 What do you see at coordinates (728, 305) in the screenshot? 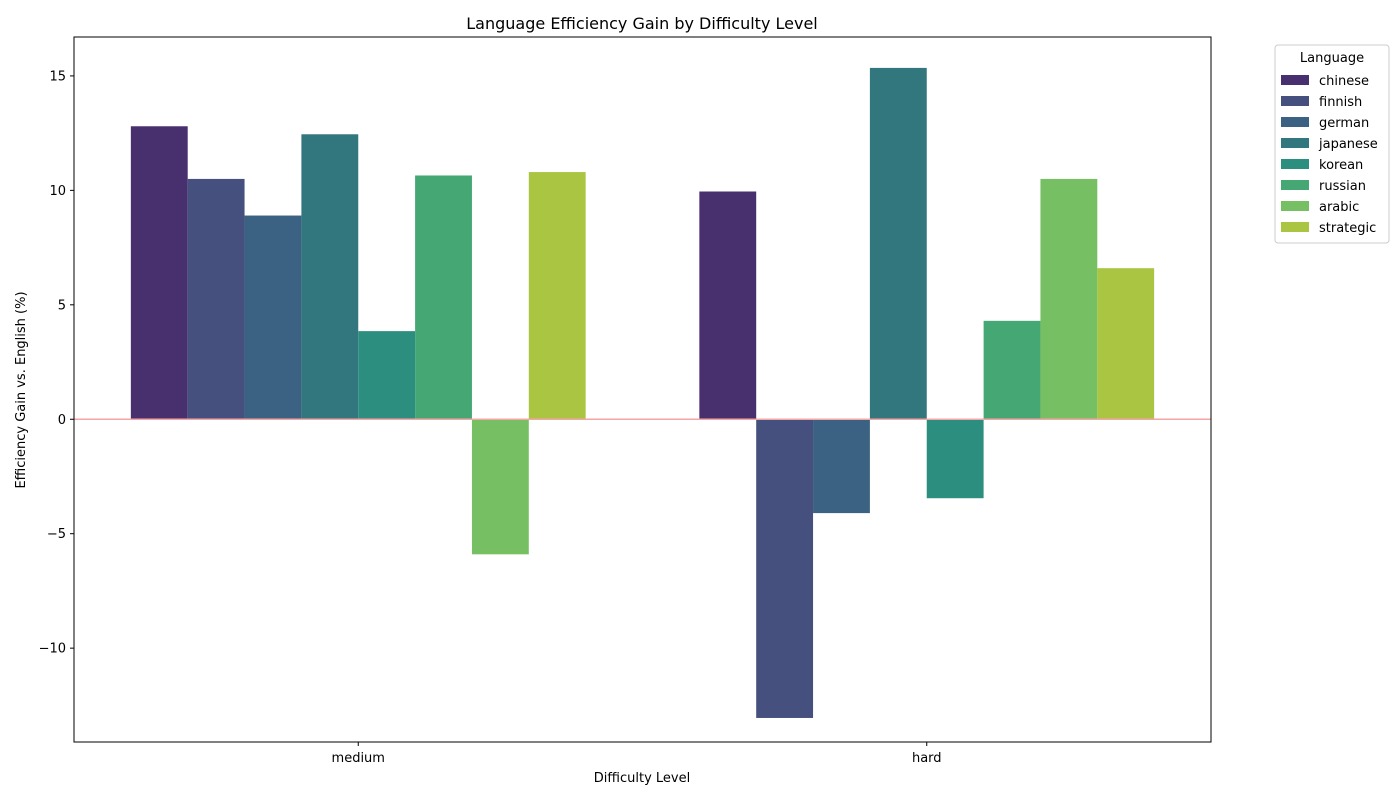
I see `bar-chinese-hard` at bounding box center [728, 305].